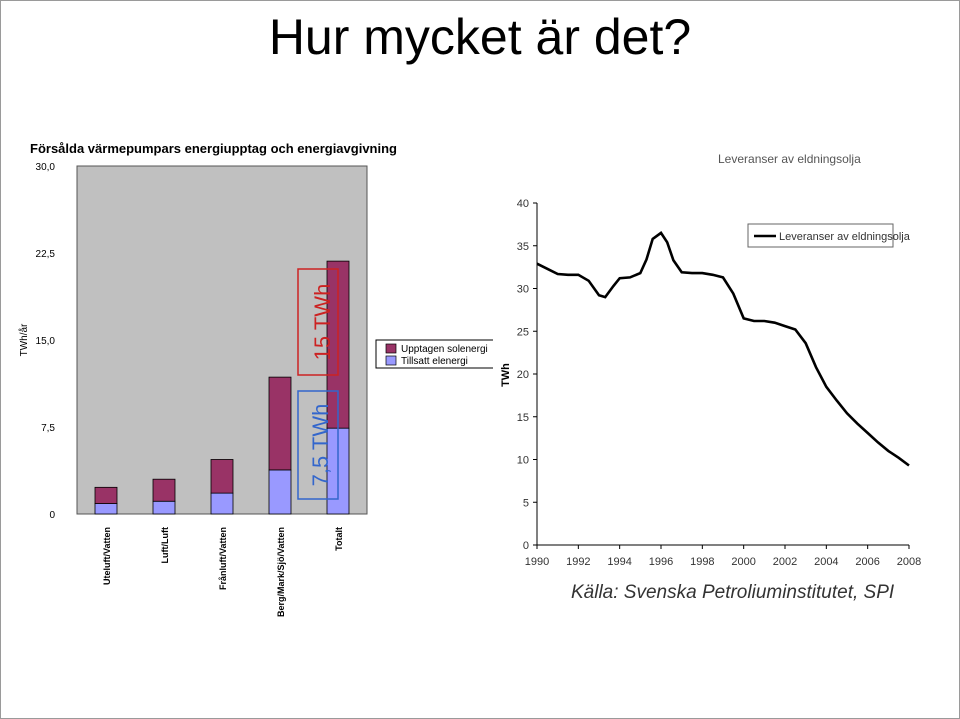  I want to click on annotation-box-lower, so click(318, 445).